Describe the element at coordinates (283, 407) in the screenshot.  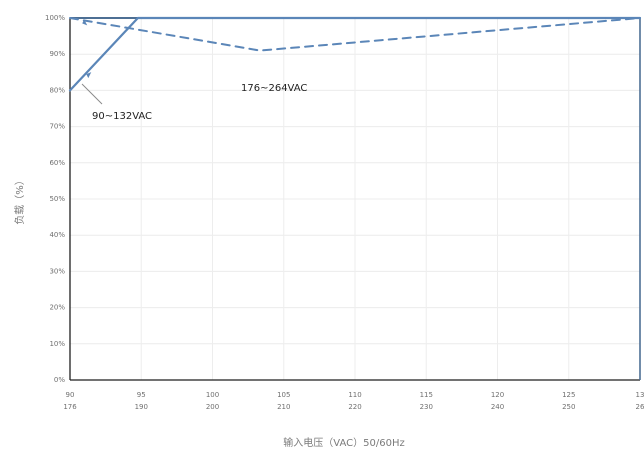
I see `x-tick-label-secondary: 210` at that location.